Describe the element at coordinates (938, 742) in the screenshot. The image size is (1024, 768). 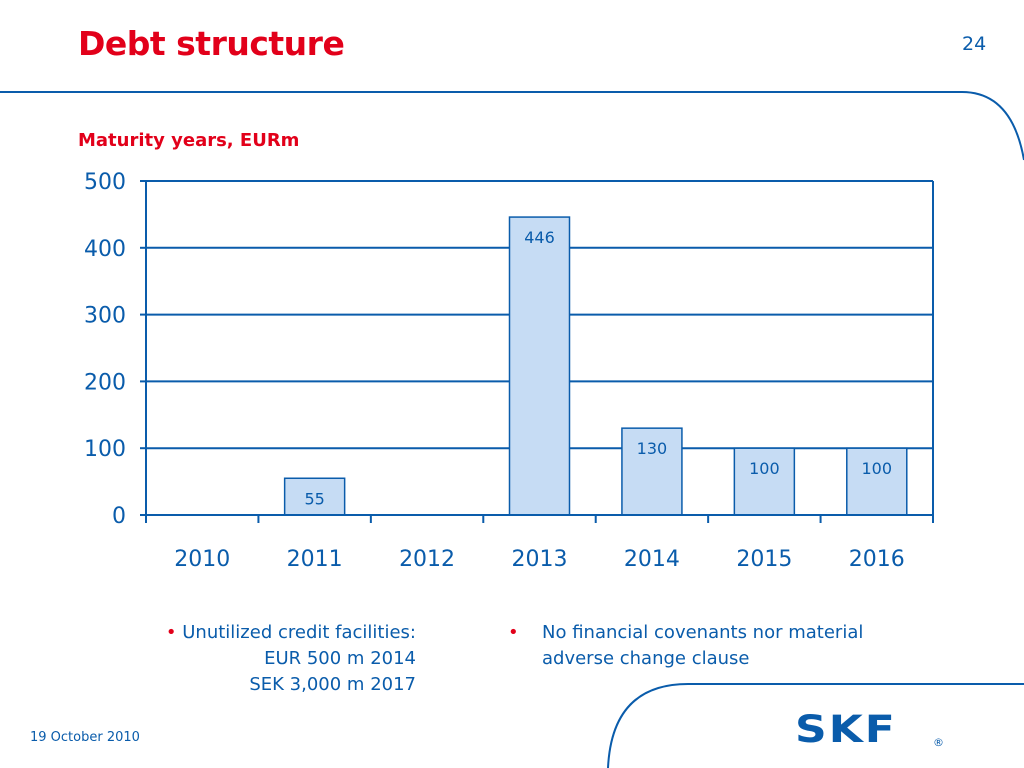
I see `registered-mark: ®` at that location.